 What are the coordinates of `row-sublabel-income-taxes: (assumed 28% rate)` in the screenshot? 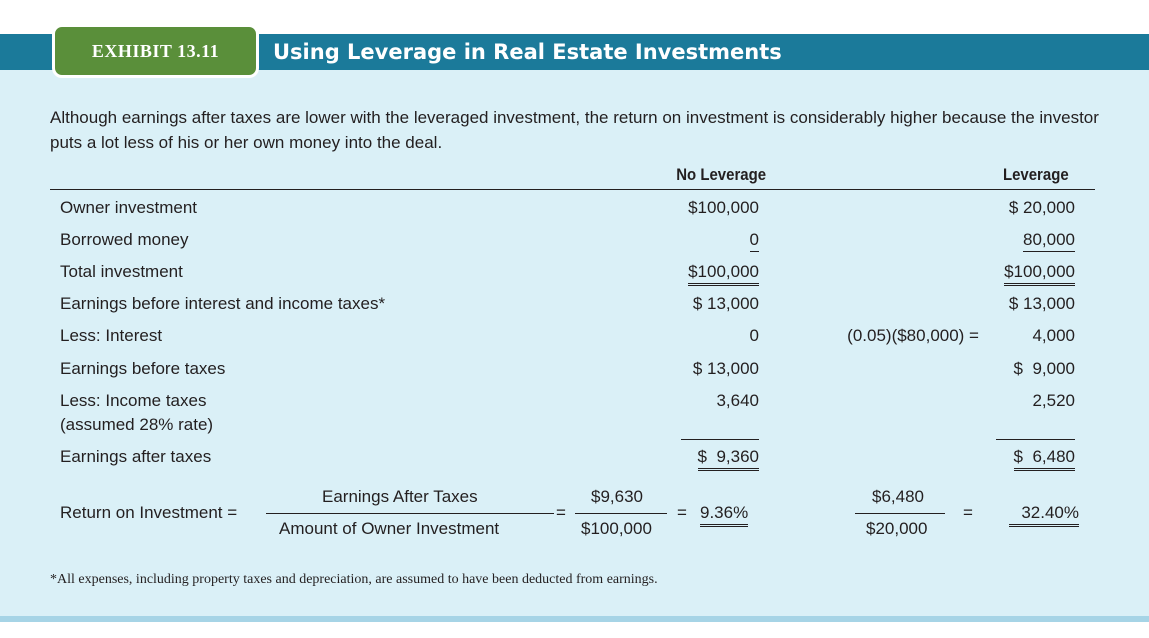 It's located at (137, 424).